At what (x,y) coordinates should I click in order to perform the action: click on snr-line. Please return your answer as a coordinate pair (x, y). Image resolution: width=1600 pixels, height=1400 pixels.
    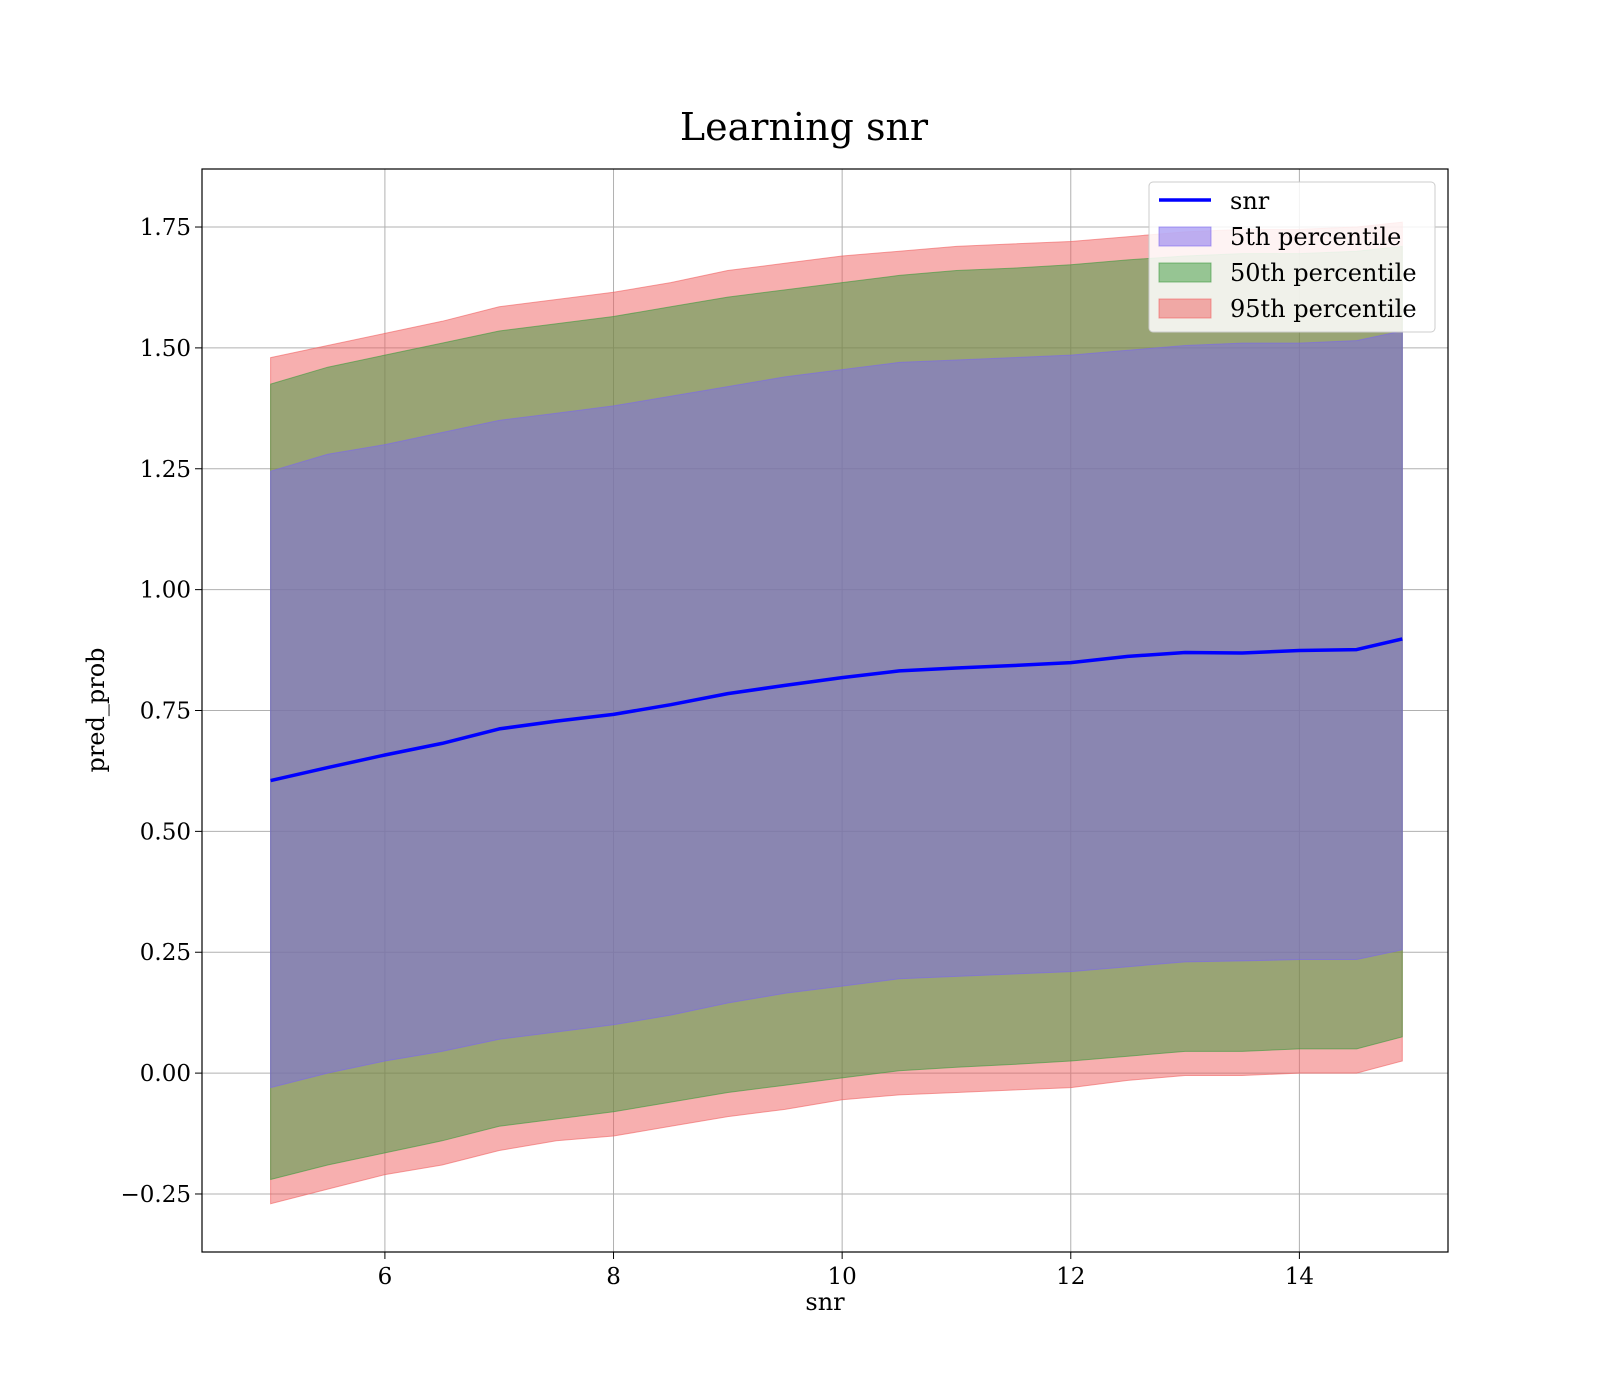
    Looking at the image, I should click on (836, 710).